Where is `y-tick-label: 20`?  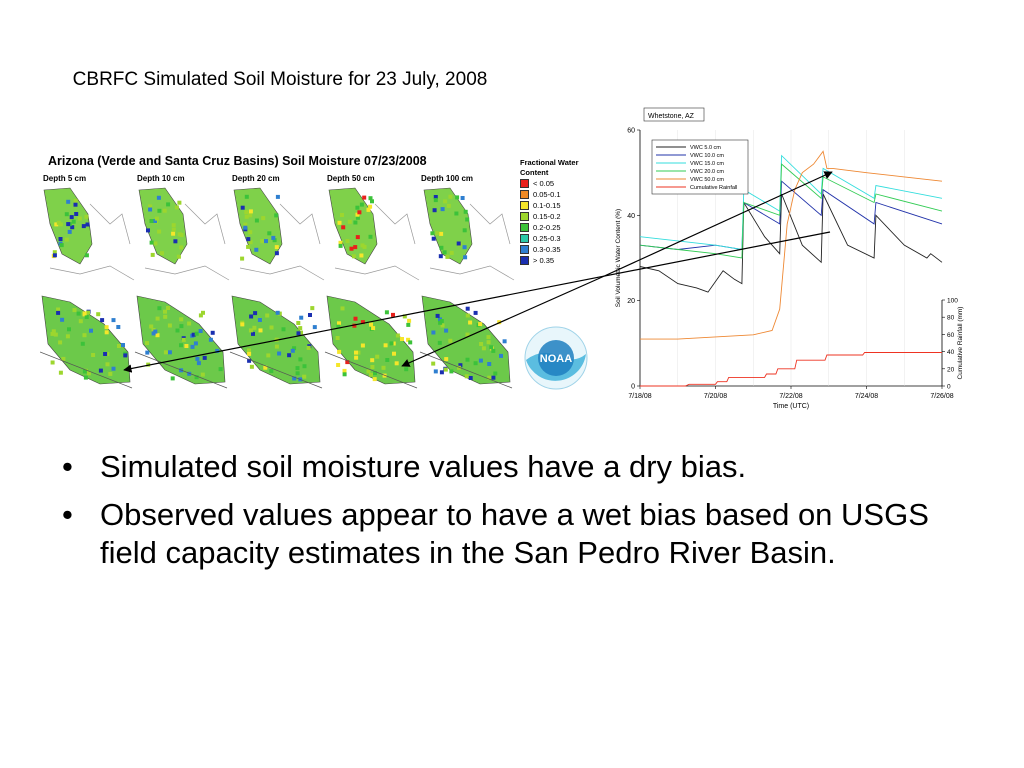 y-tick-label: 20 is located at coordinates (631, 301).